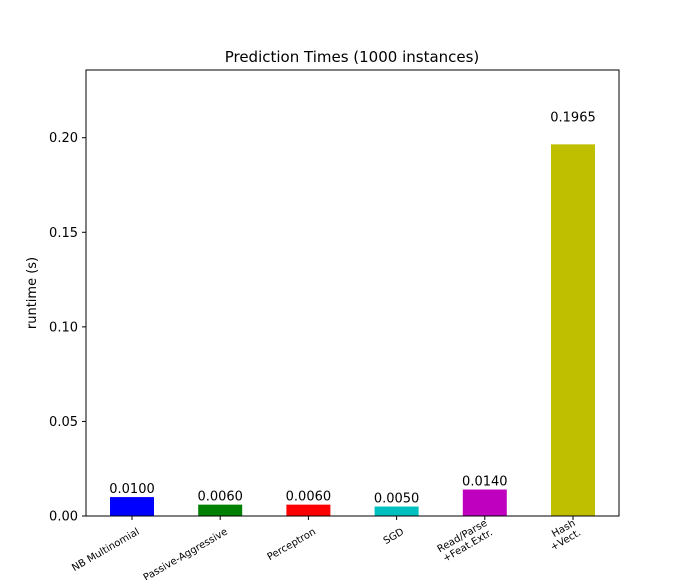 The width and height of the screenshot is (688, 580). What do you see at coordinates (465, 541) in the screenshot?
I see `x-tick-label: Read/Parse+Feat.Extr.` at bounding box center [465, 541].